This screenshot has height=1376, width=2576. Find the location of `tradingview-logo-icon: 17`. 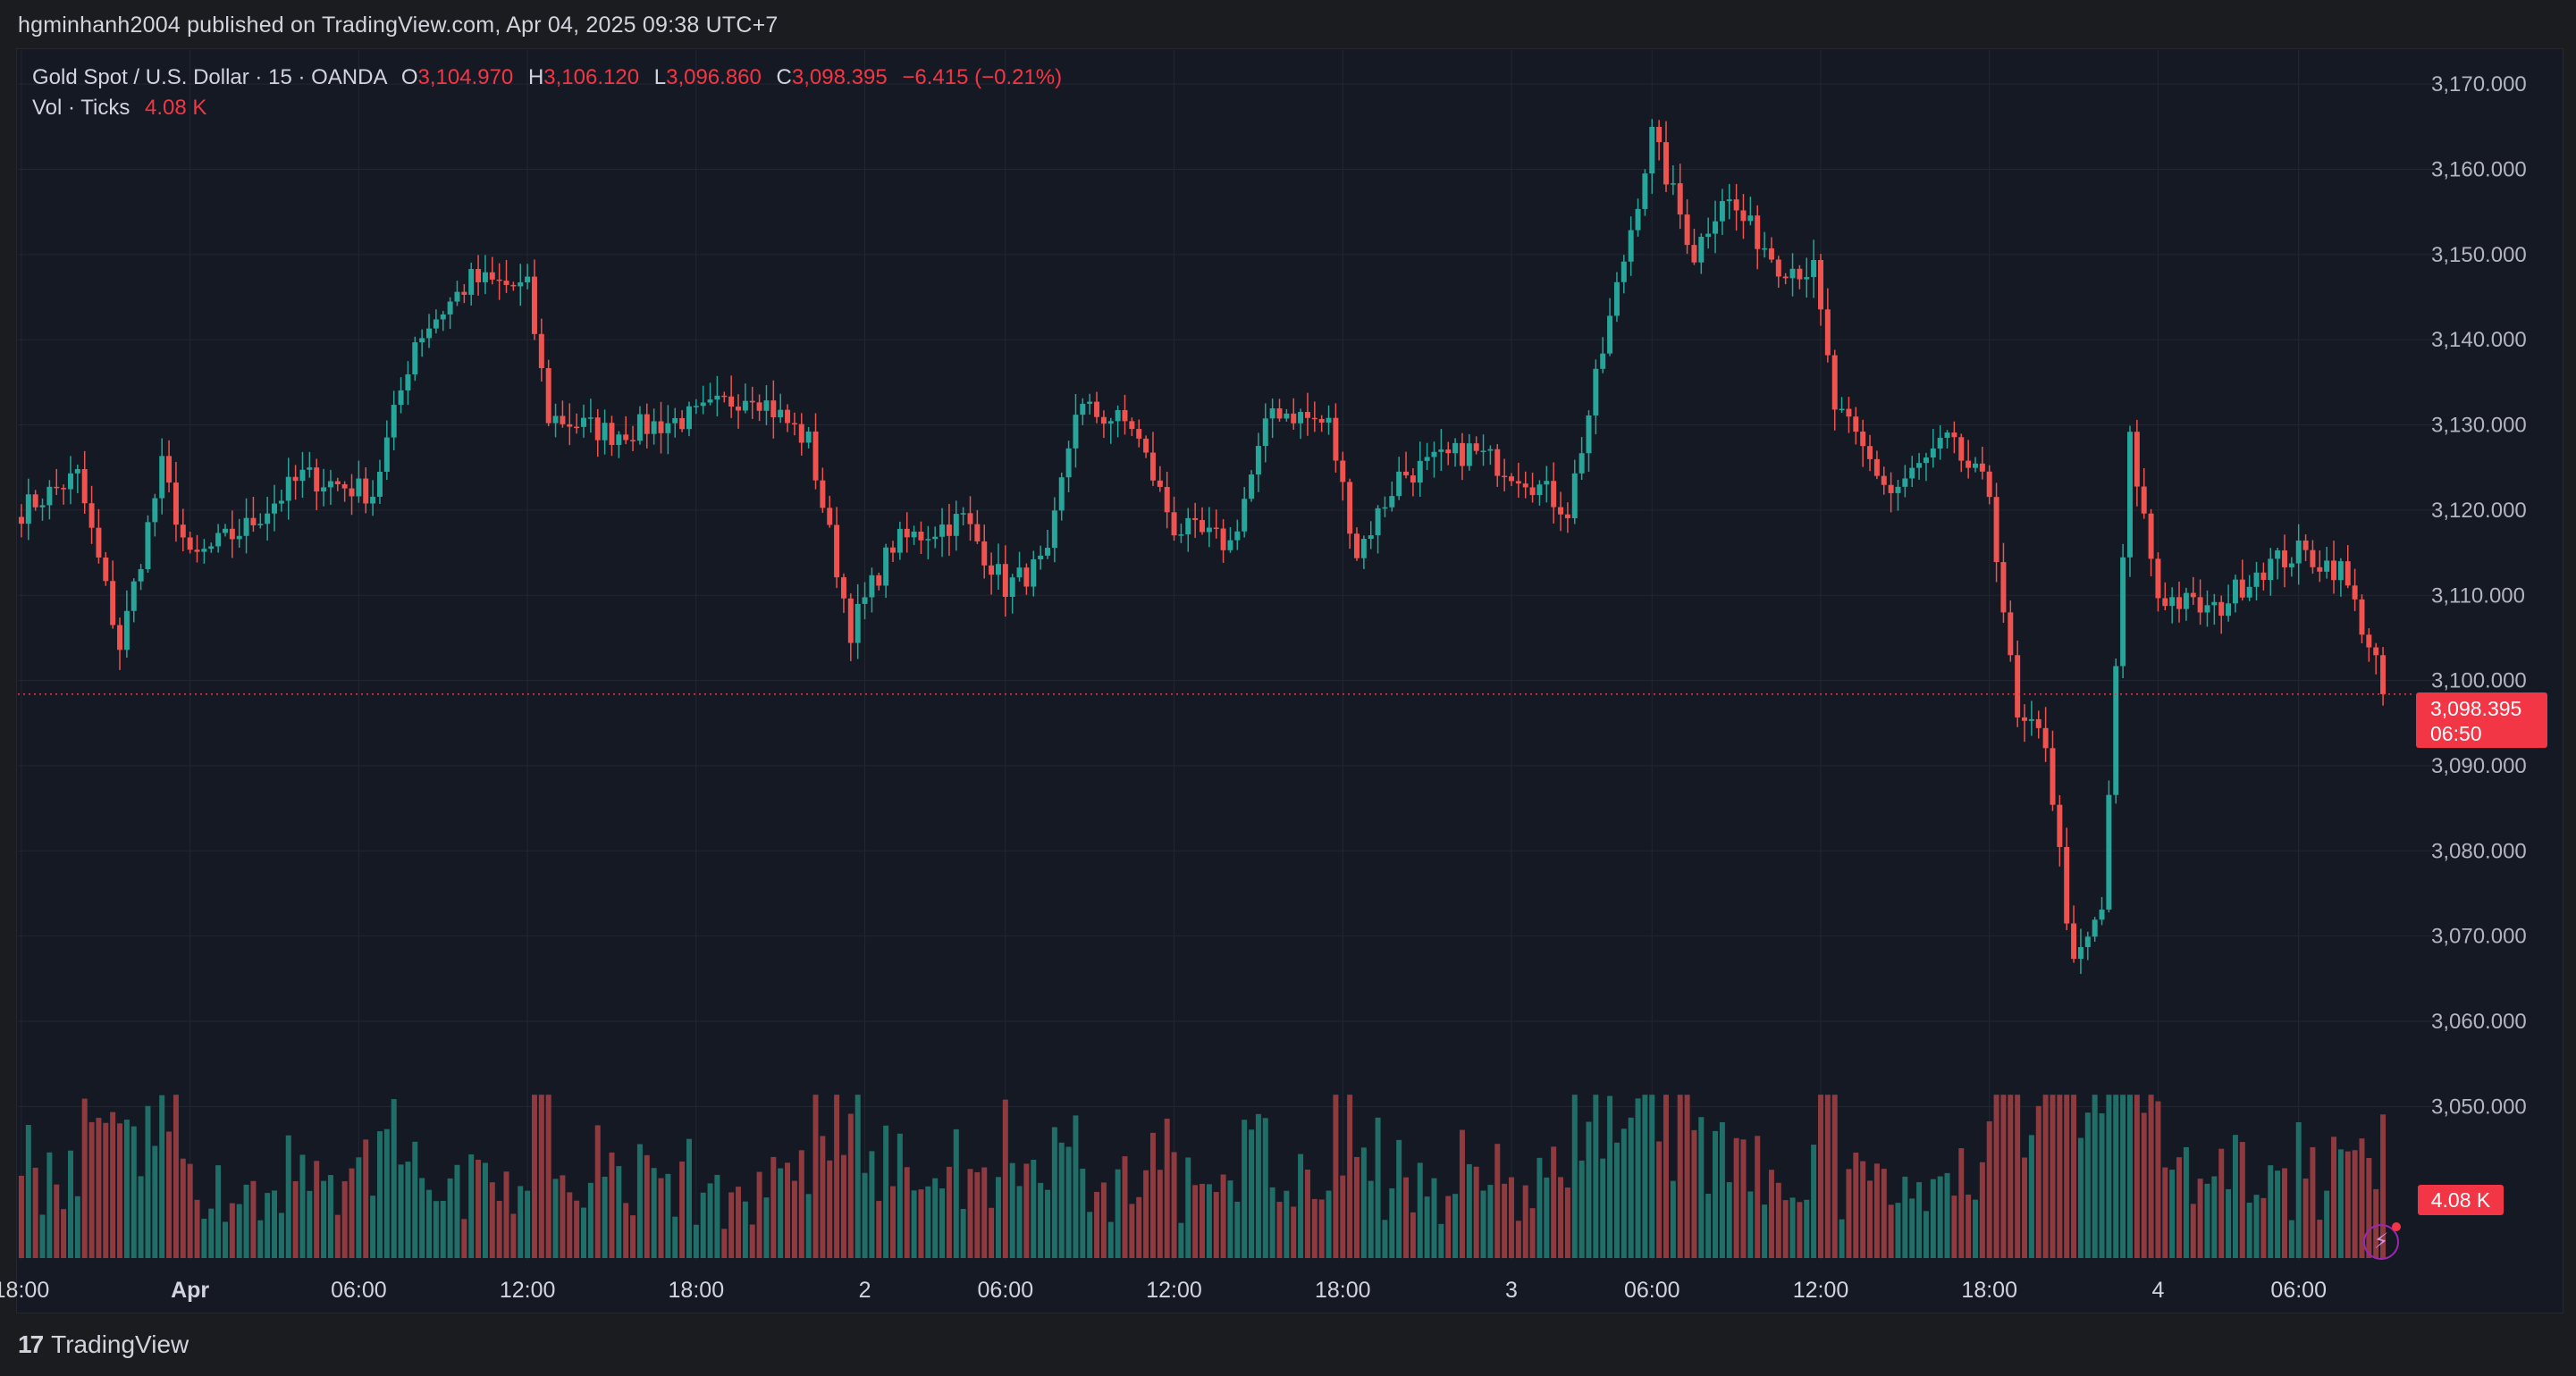

tradingview-logo-icon: 17 is located at coordinates (31, 1344).